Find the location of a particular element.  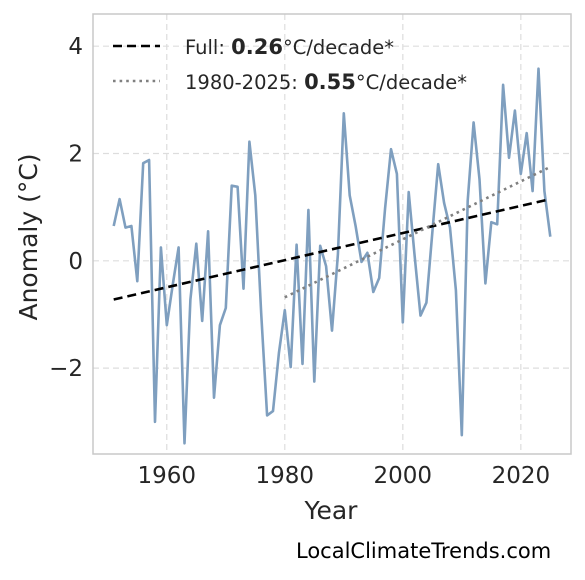

y-tick-label: 4 is located at coordinates (75, 47).